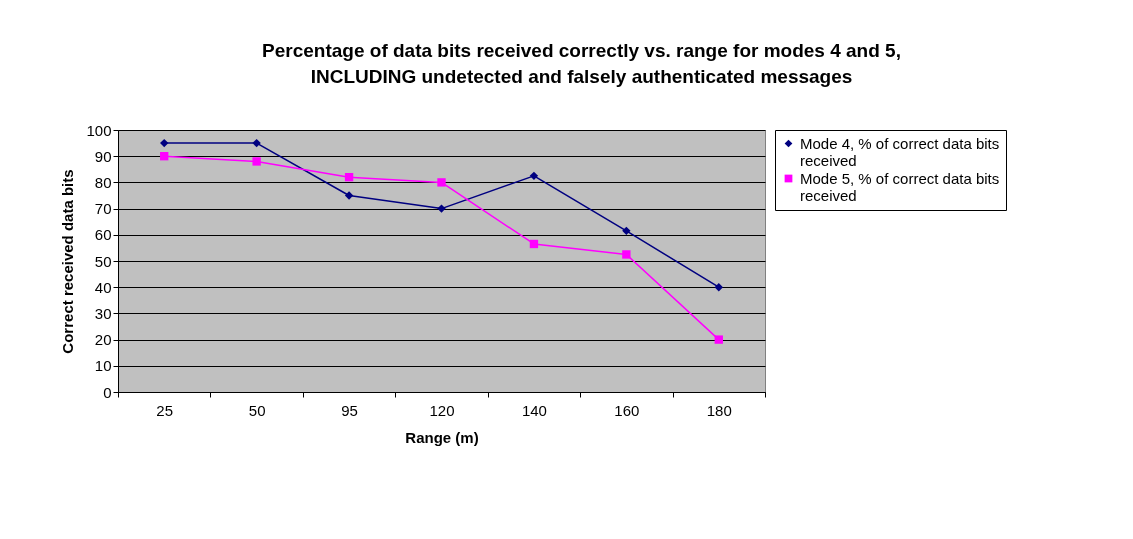  Describe the element at coordinates (103, 156) in the screenshot. I see `y-tick-label: 90` at that location.